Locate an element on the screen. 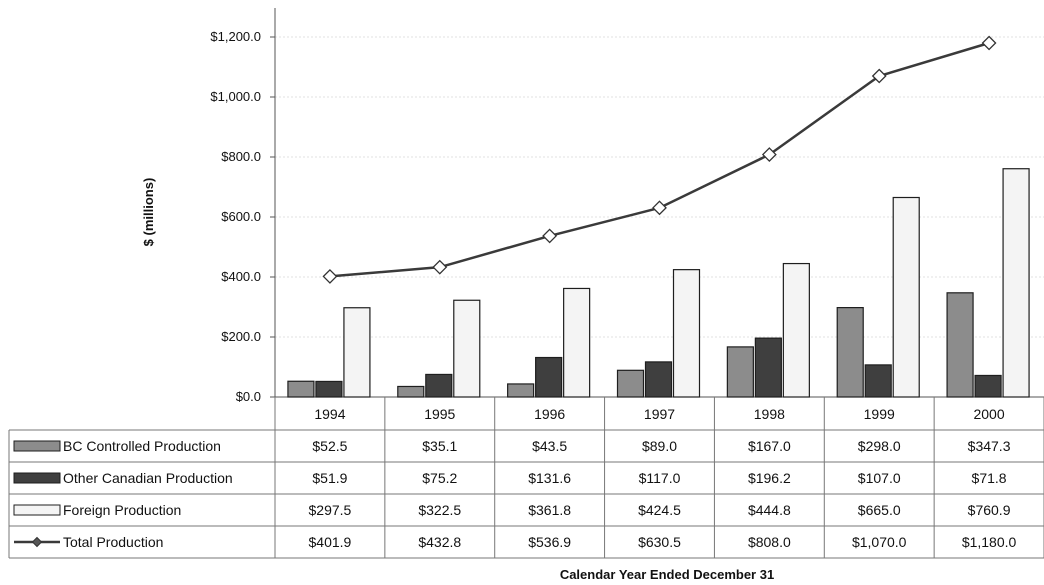 Image resolution: width=1044 pixels, height=585 pixels. table-cell: $444.8 is located at coordinates (769, 510).